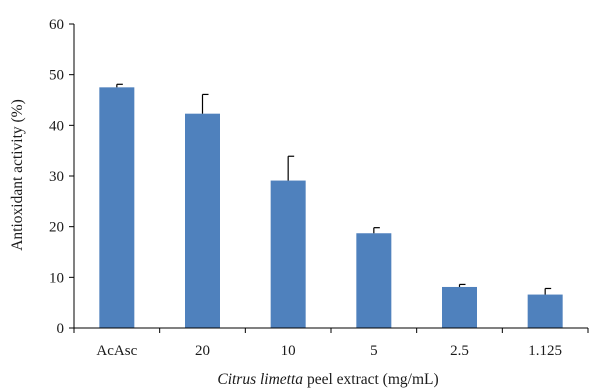 This screenshot has width=603, height=392. I want to click on y-ticks-group: 0 10 20 30 40 50 60, so click(61, 177).